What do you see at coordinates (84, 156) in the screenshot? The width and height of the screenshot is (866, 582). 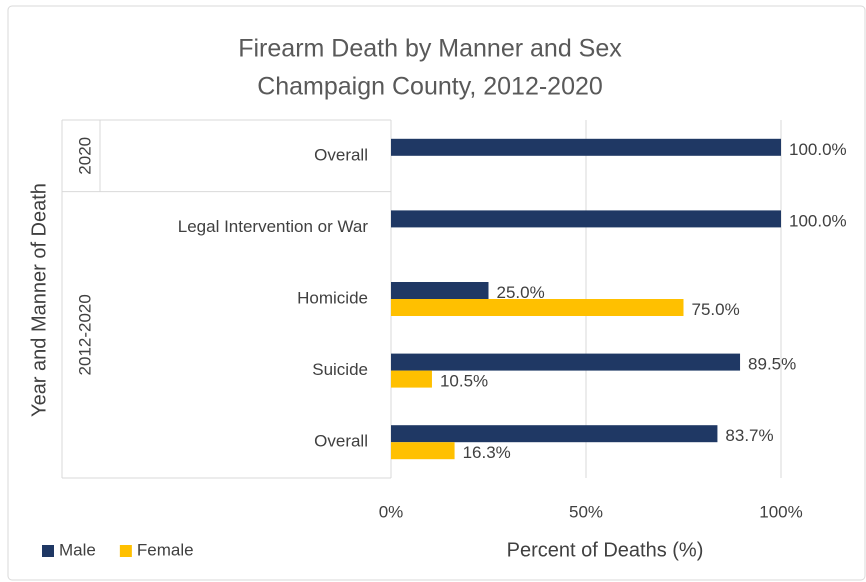 I see `group-label: 2020` at bounding box center [84, 156].